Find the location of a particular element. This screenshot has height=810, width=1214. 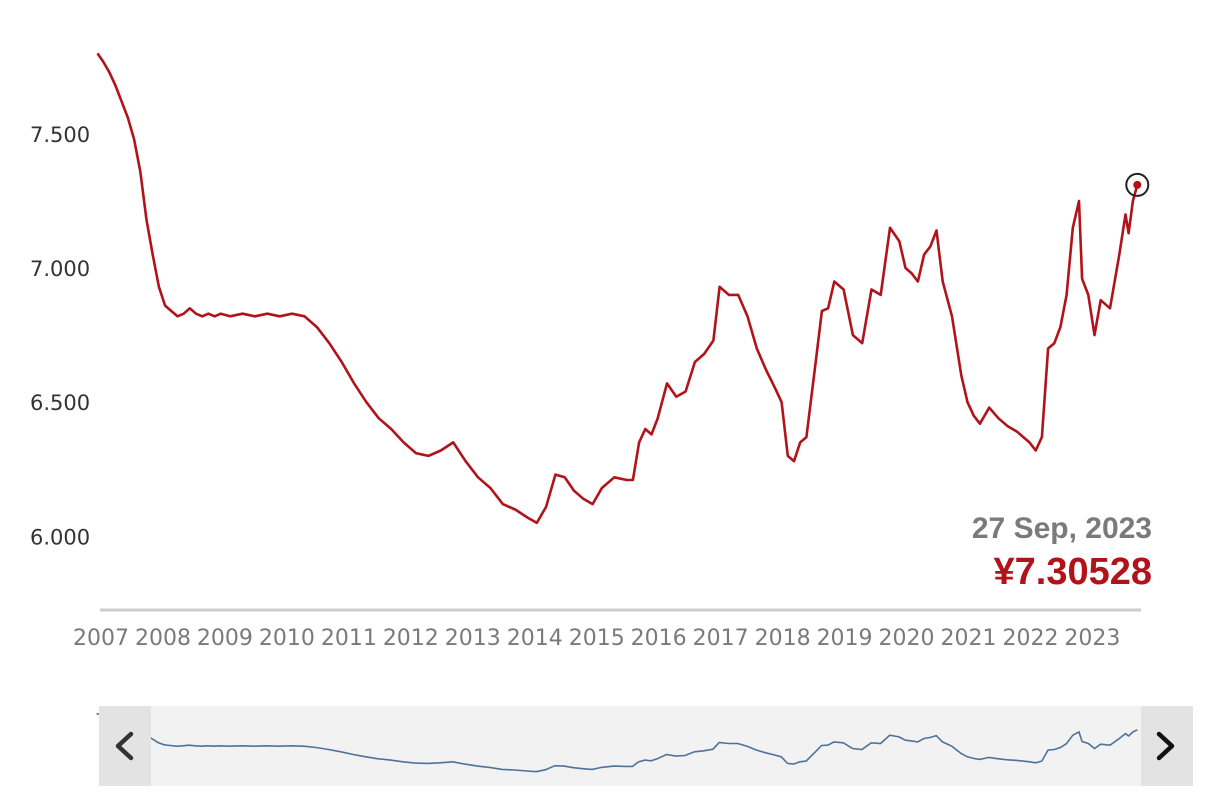

x-tick-label: 2015 is located at coordinates (597, 638).